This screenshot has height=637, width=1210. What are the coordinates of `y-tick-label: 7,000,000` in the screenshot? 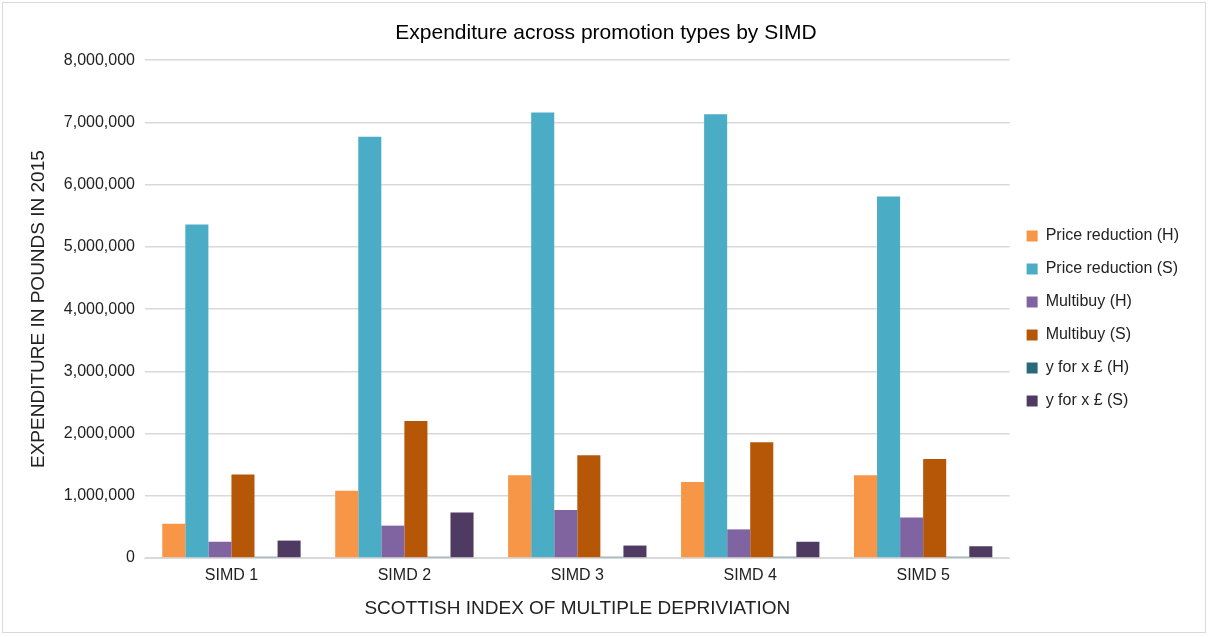 It's located at (99, 121).